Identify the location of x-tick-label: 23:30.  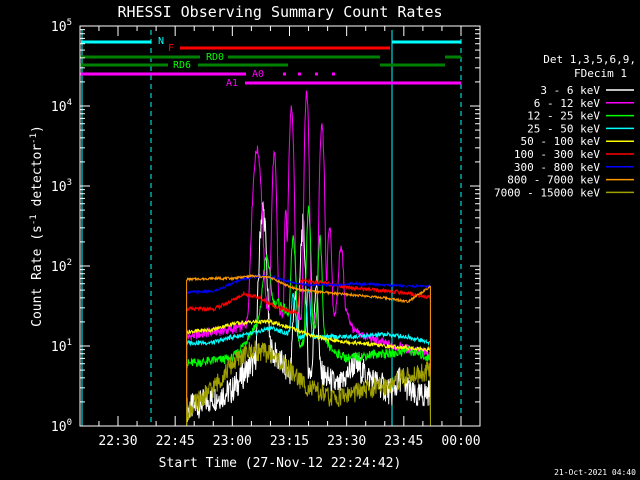
(346, 441).